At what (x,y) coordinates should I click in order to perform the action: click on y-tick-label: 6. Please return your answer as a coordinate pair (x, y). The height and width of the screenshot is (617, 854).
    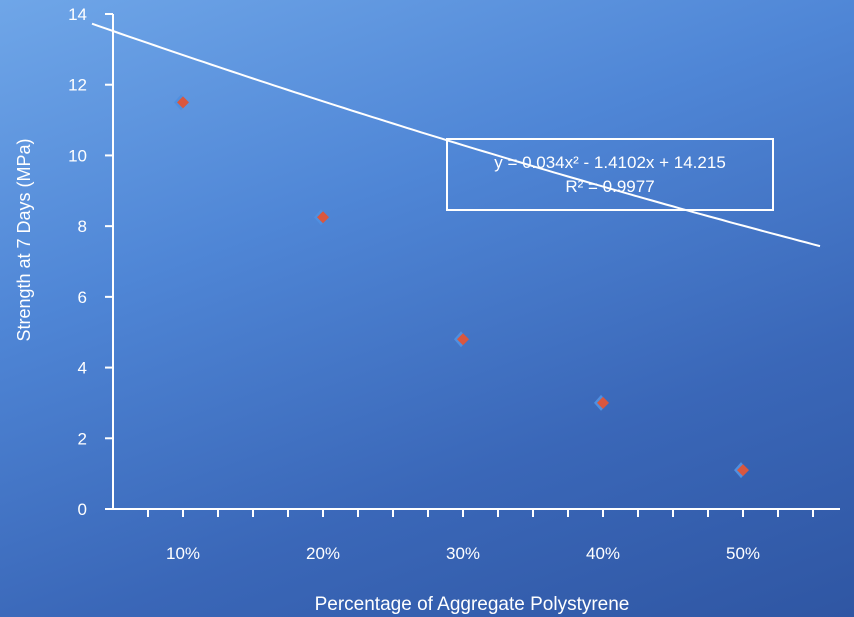
    Looking at the image, I should click on (82, 297).